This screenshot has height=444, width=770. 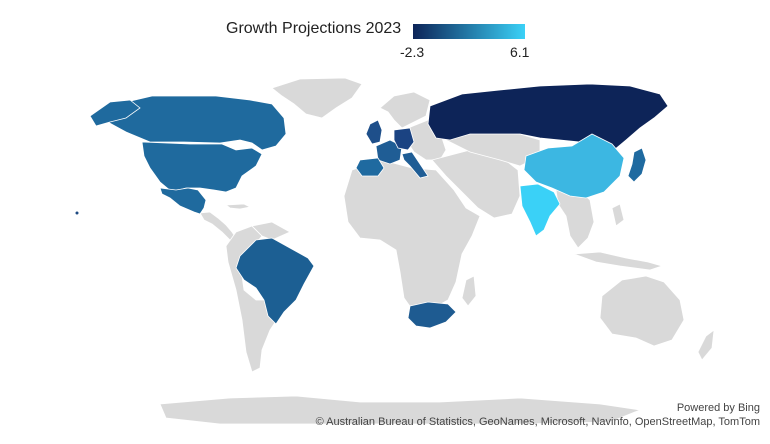 What do you see at coordinates (183, 201) in the screenshot?
I see `country-mexico` at bounding box center [183, 201].